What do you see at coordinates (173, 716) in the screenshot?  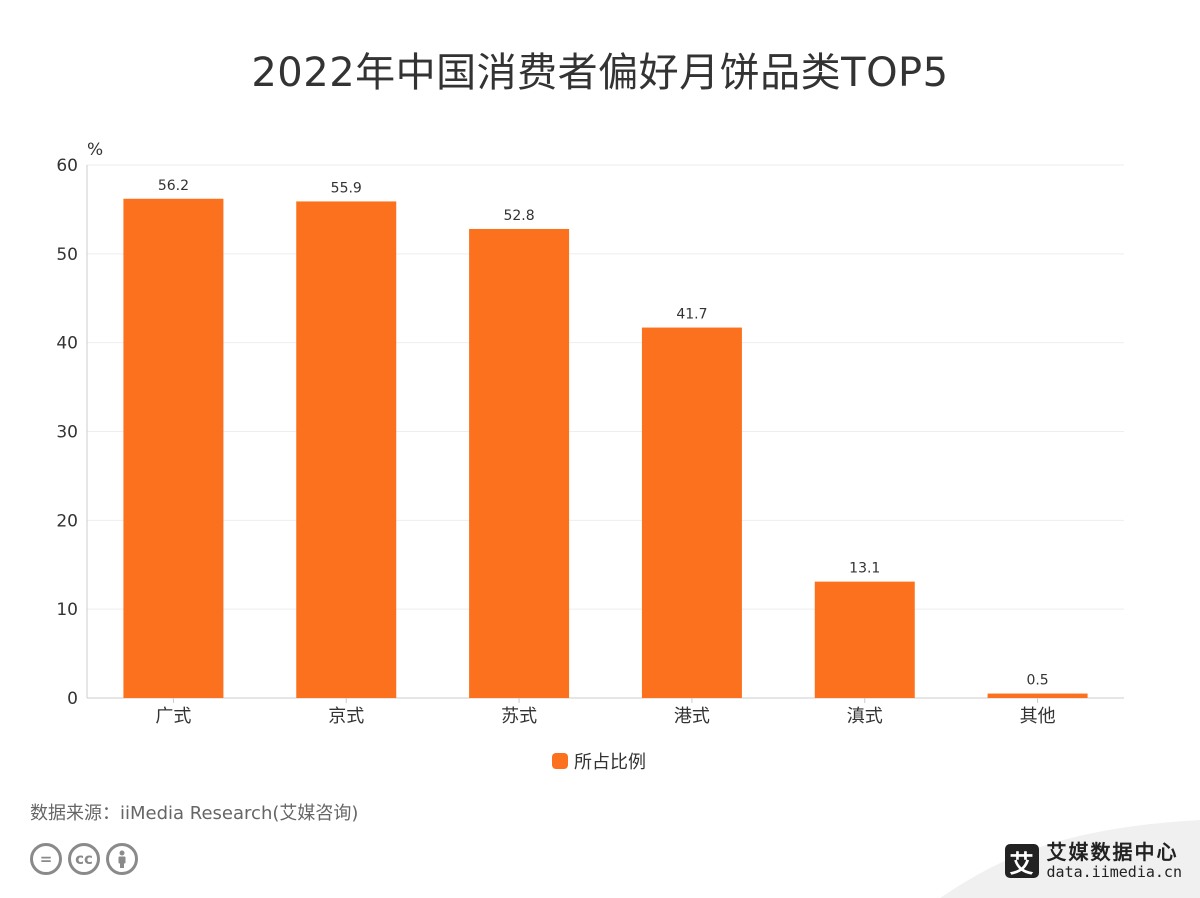 I see `x-tick-label: 广式` at bounding box center [173, 716].